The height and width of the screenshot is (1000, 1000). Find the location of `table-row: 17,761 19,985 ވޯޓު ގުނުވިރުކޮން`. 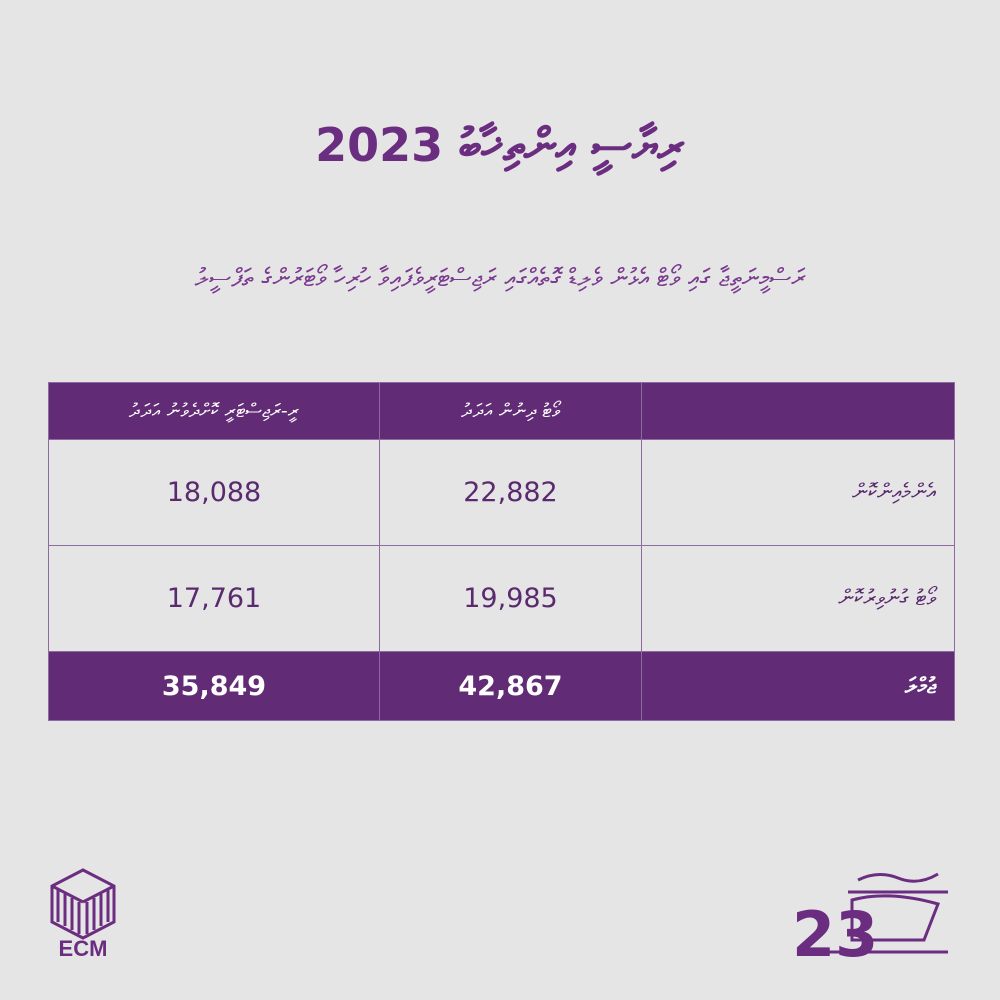

table-row: 17,761 19,985 ވޯޓު ގުނުވިރުކޮން is located at coordinates (501, 598).